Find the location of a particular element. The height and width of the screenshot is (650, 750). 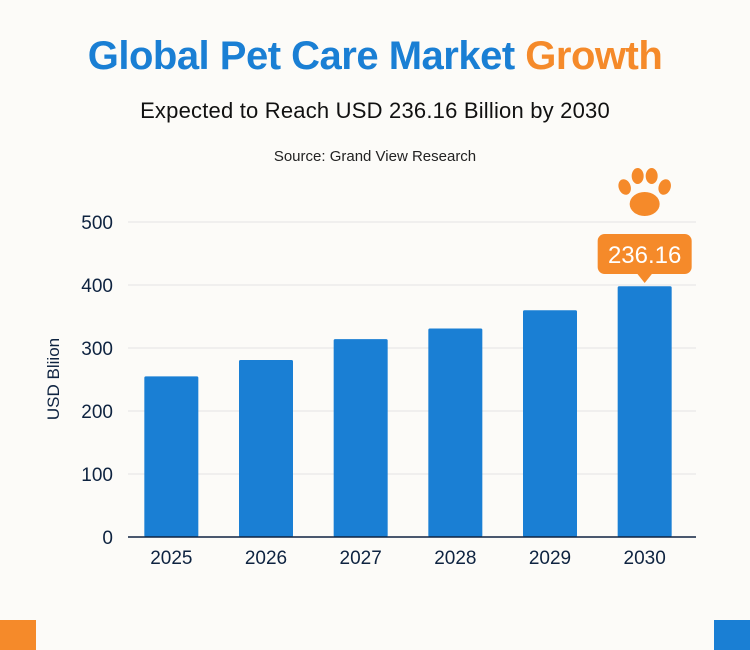

y-axis-title: USD Bliion is located at coordinates (53, 379).